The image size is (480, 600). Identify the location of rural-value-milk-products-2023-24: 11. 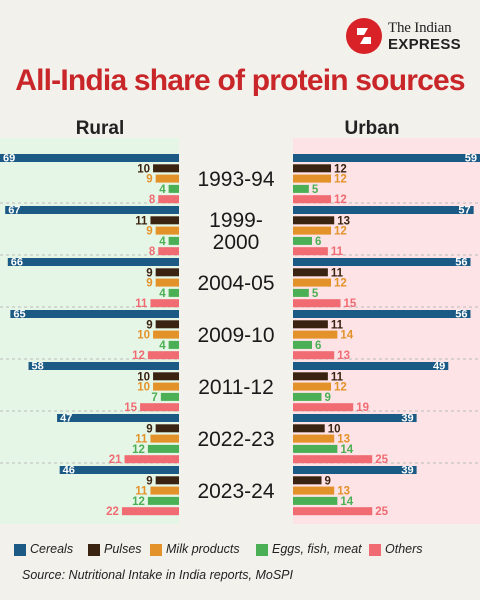
(141, 492).